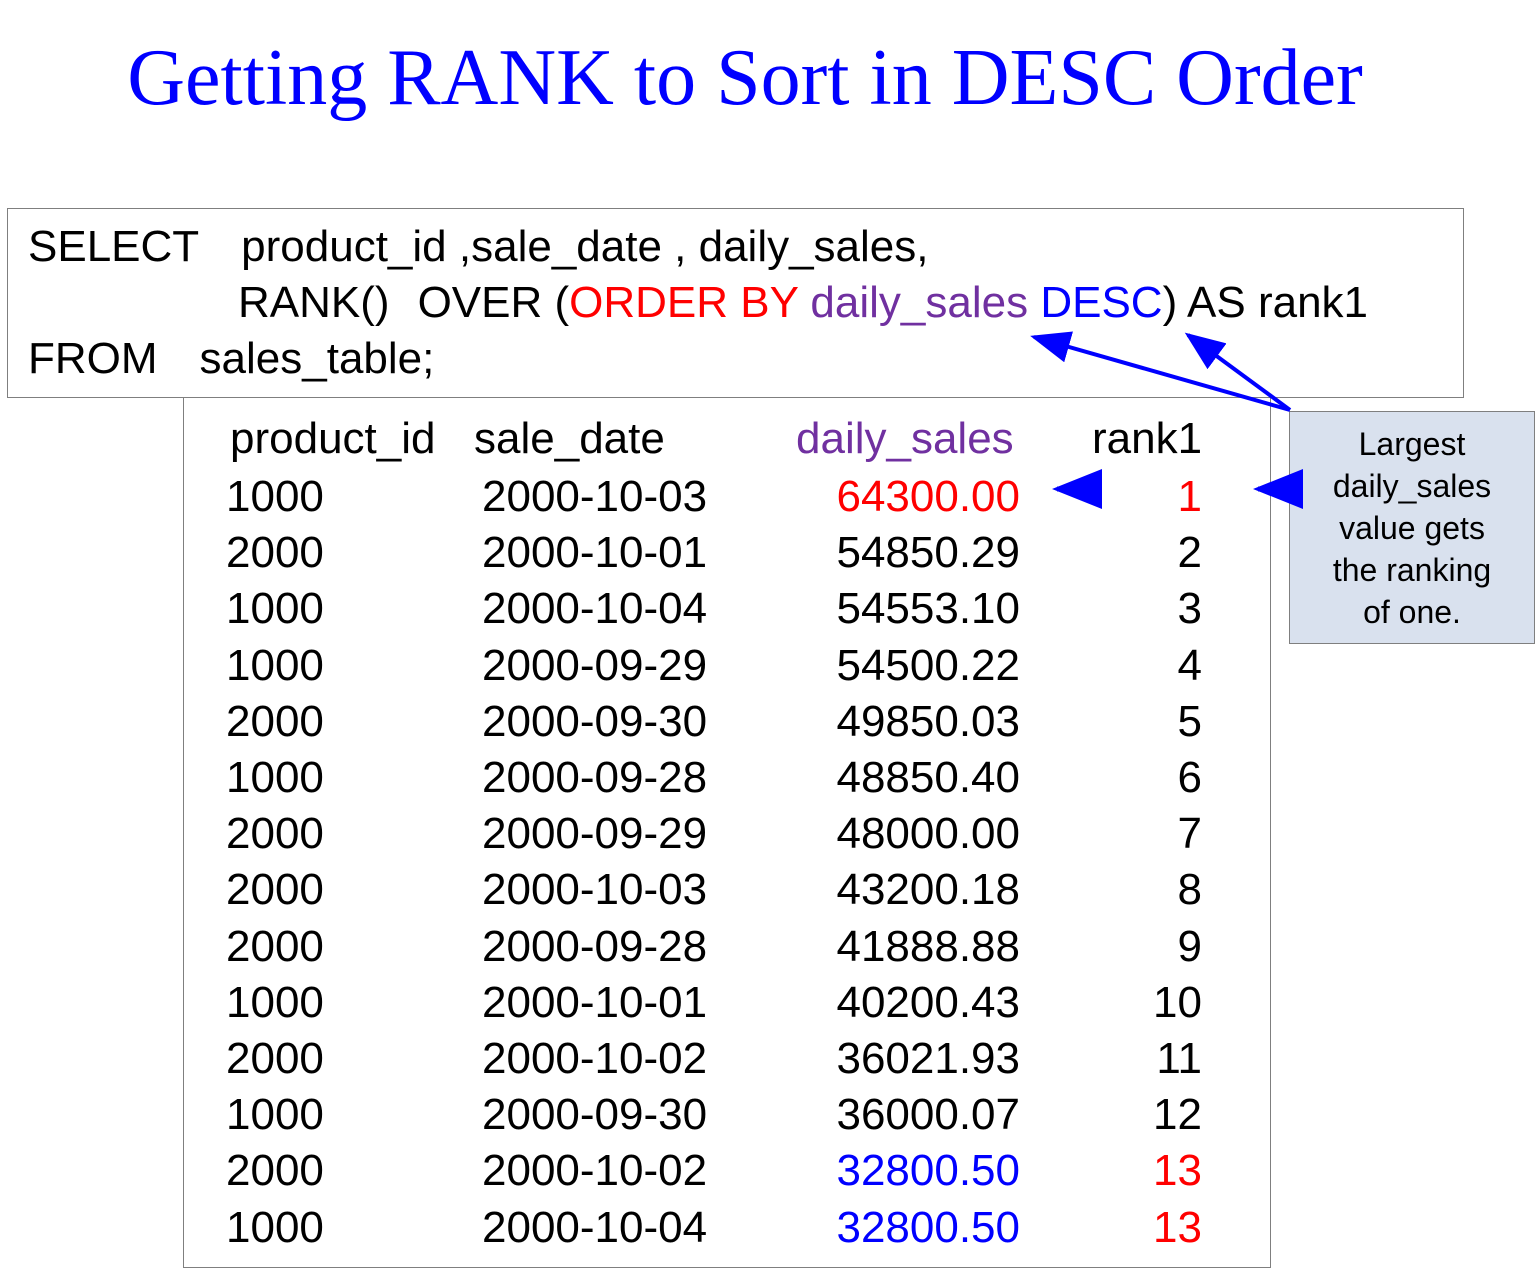 The width and height of the screenshot is (1536, 1284). What do you see at coordinates (928, 1002) in the screenshot?
I see `cell-daily-sales: 40200.43` at bounding box center [928, 1002].